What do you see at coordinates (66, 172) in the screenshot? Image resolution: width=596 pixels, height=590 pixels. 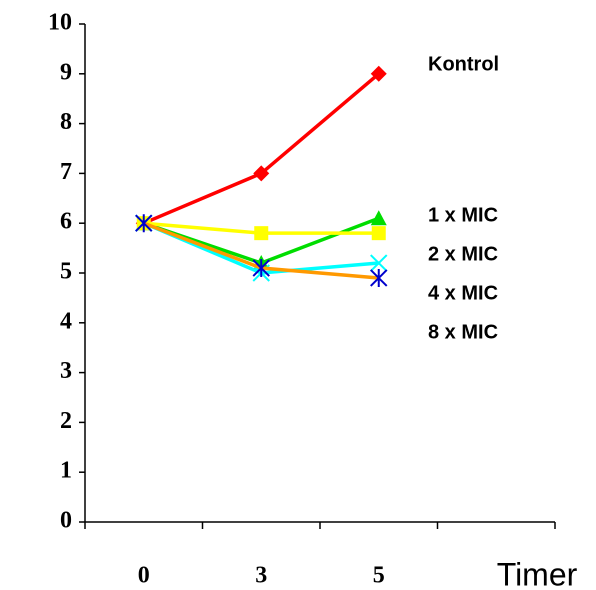 I see `y-tick-label: 7` at bounding box center [66, 172].